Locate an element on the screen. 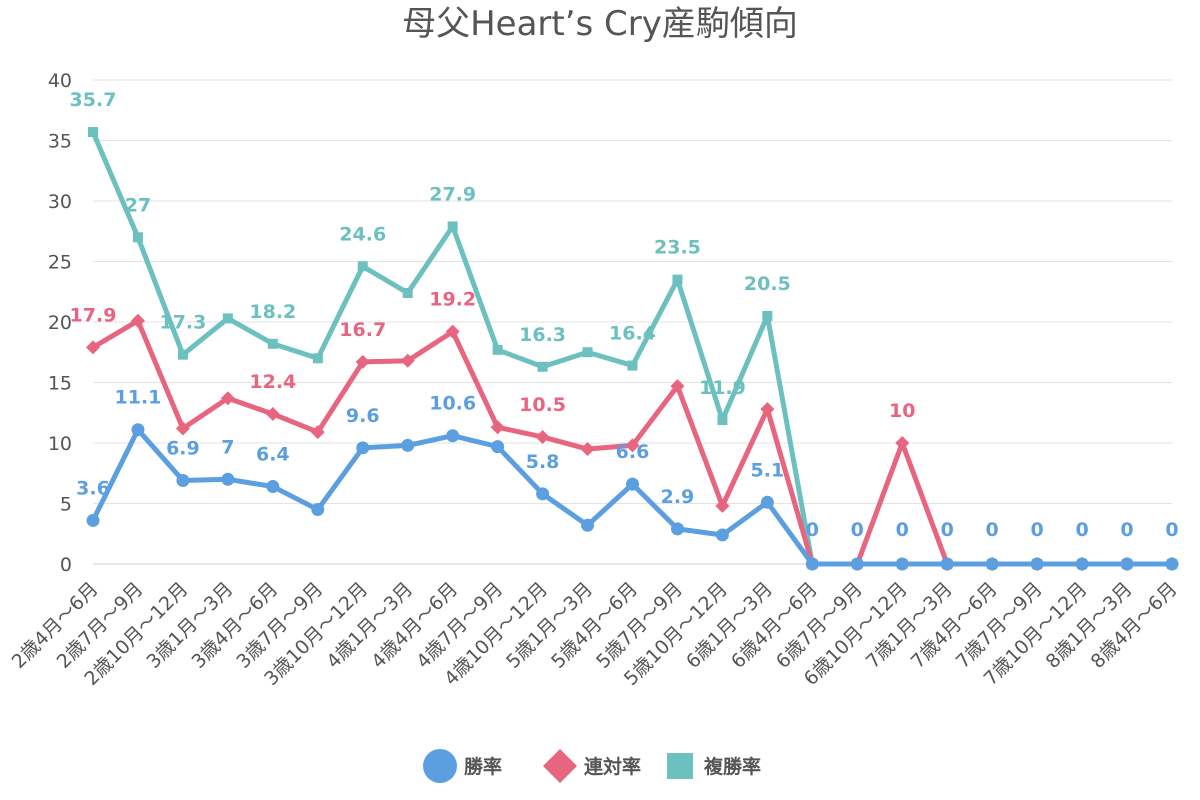  y-tick-label: 40 is located at coordinates (60, 81).